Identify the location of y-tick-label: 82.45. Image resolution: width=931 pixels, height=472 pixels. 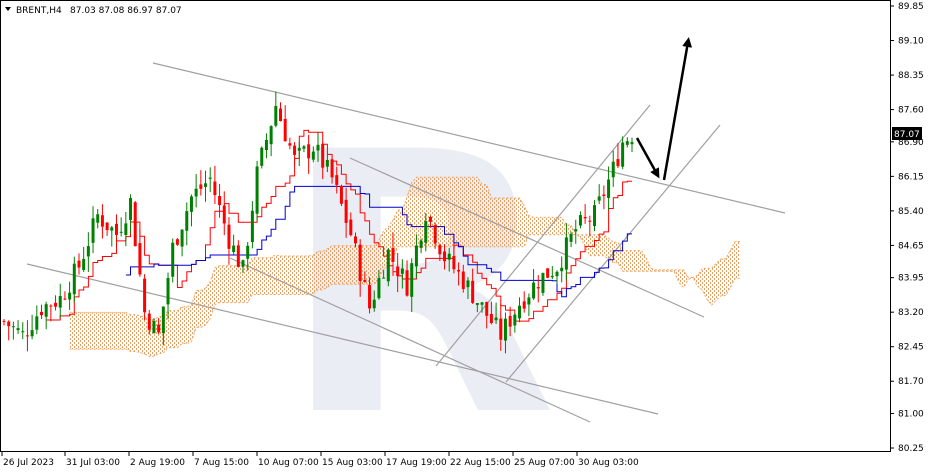
(911, 348).